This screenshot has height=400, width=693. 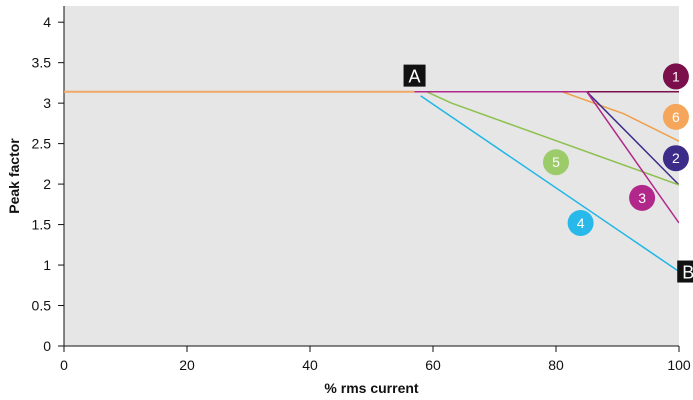 What do you see at coordinates (42, 306) in the screenshot?
I see `y-tick-label: 0.5` at bounding box center [42, 306].